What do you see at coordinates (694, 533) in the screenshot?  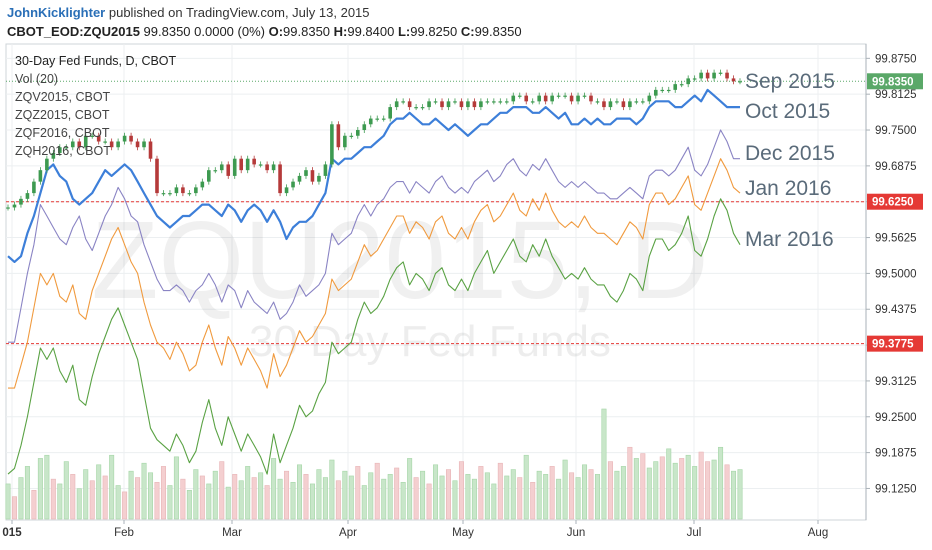 I see `x-tick-label-jul: Jul` at bounding box center [694, 533].